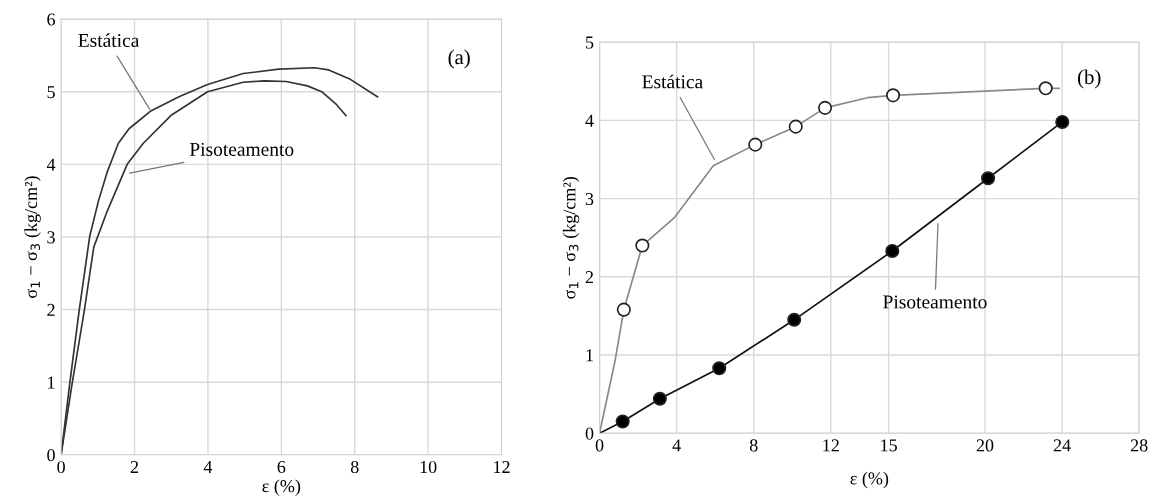 Image resolution: width=1153 pixels, height=502 pixels. I want to click on annotation: (a), so click(459, 59).